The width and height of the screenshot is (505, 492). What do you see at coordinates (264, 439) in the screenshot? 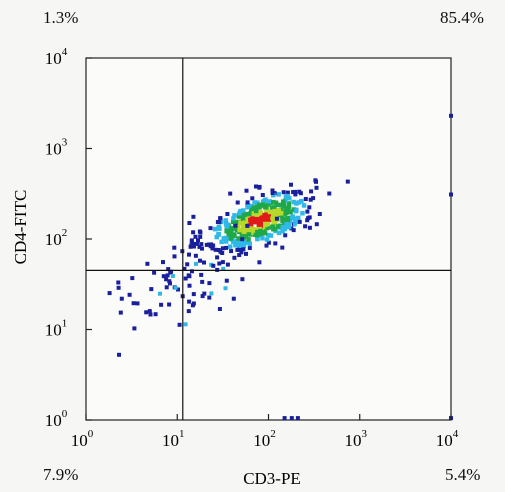
I see `x-tick-label-2: 10²` at bounding box center [264, 439].